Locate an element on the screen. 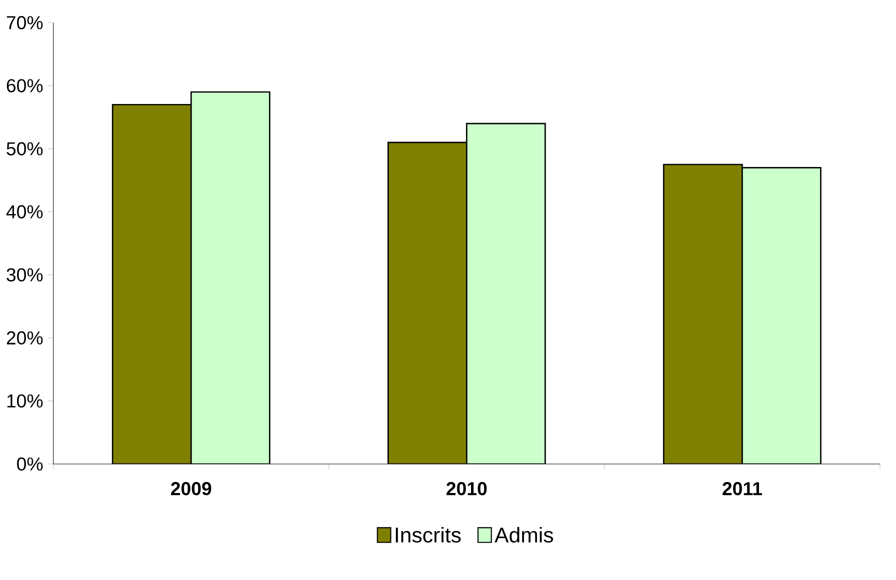  y-tick-label: 60% is located at coordinates (24, 85).